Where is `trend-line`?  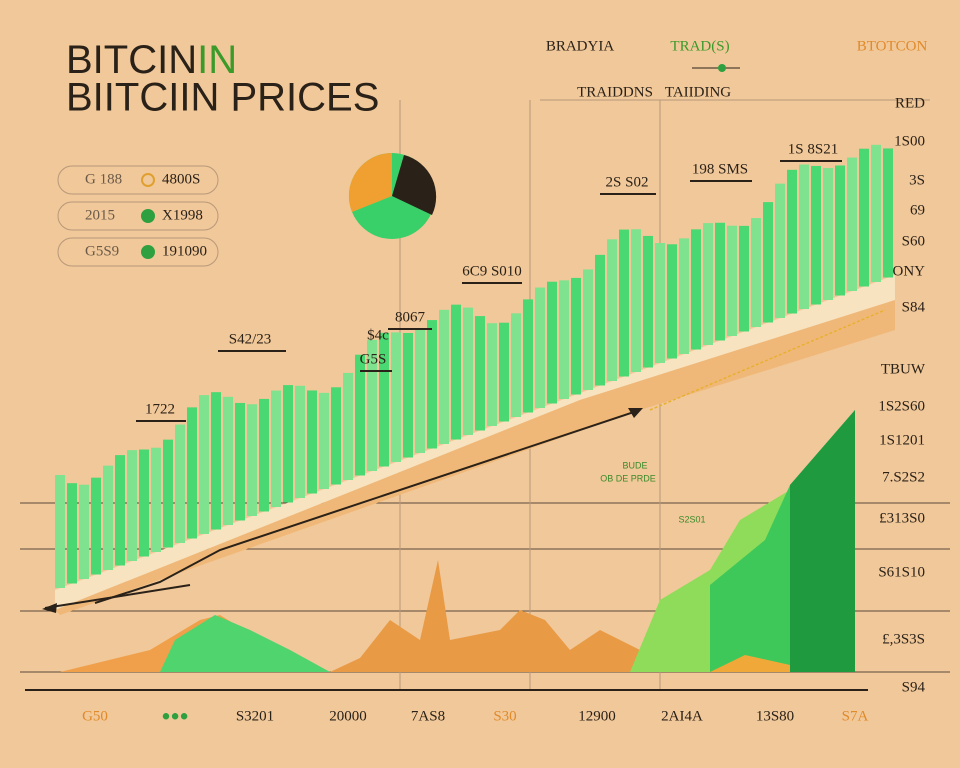
trend-line is located at coordinates (767, 360).